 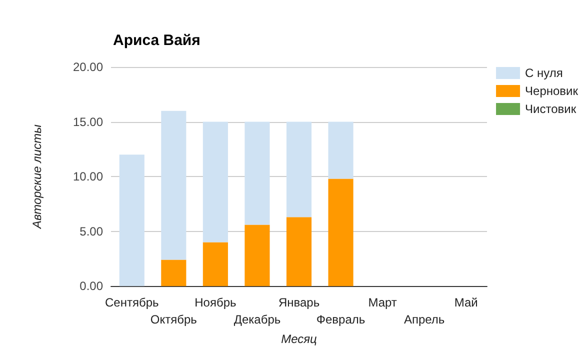 What do you see at coordinates (88, 67) in the screenshot?
I see `y-tick-label: 20.00` at bounding box center [88, 67].